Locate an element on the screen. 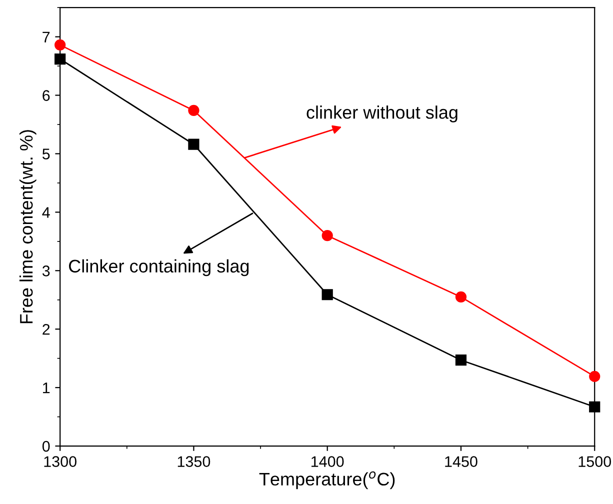 The width and height of the screenshot is (613, 504). y-tick-label: 5 is located at coordinates (46, 154).